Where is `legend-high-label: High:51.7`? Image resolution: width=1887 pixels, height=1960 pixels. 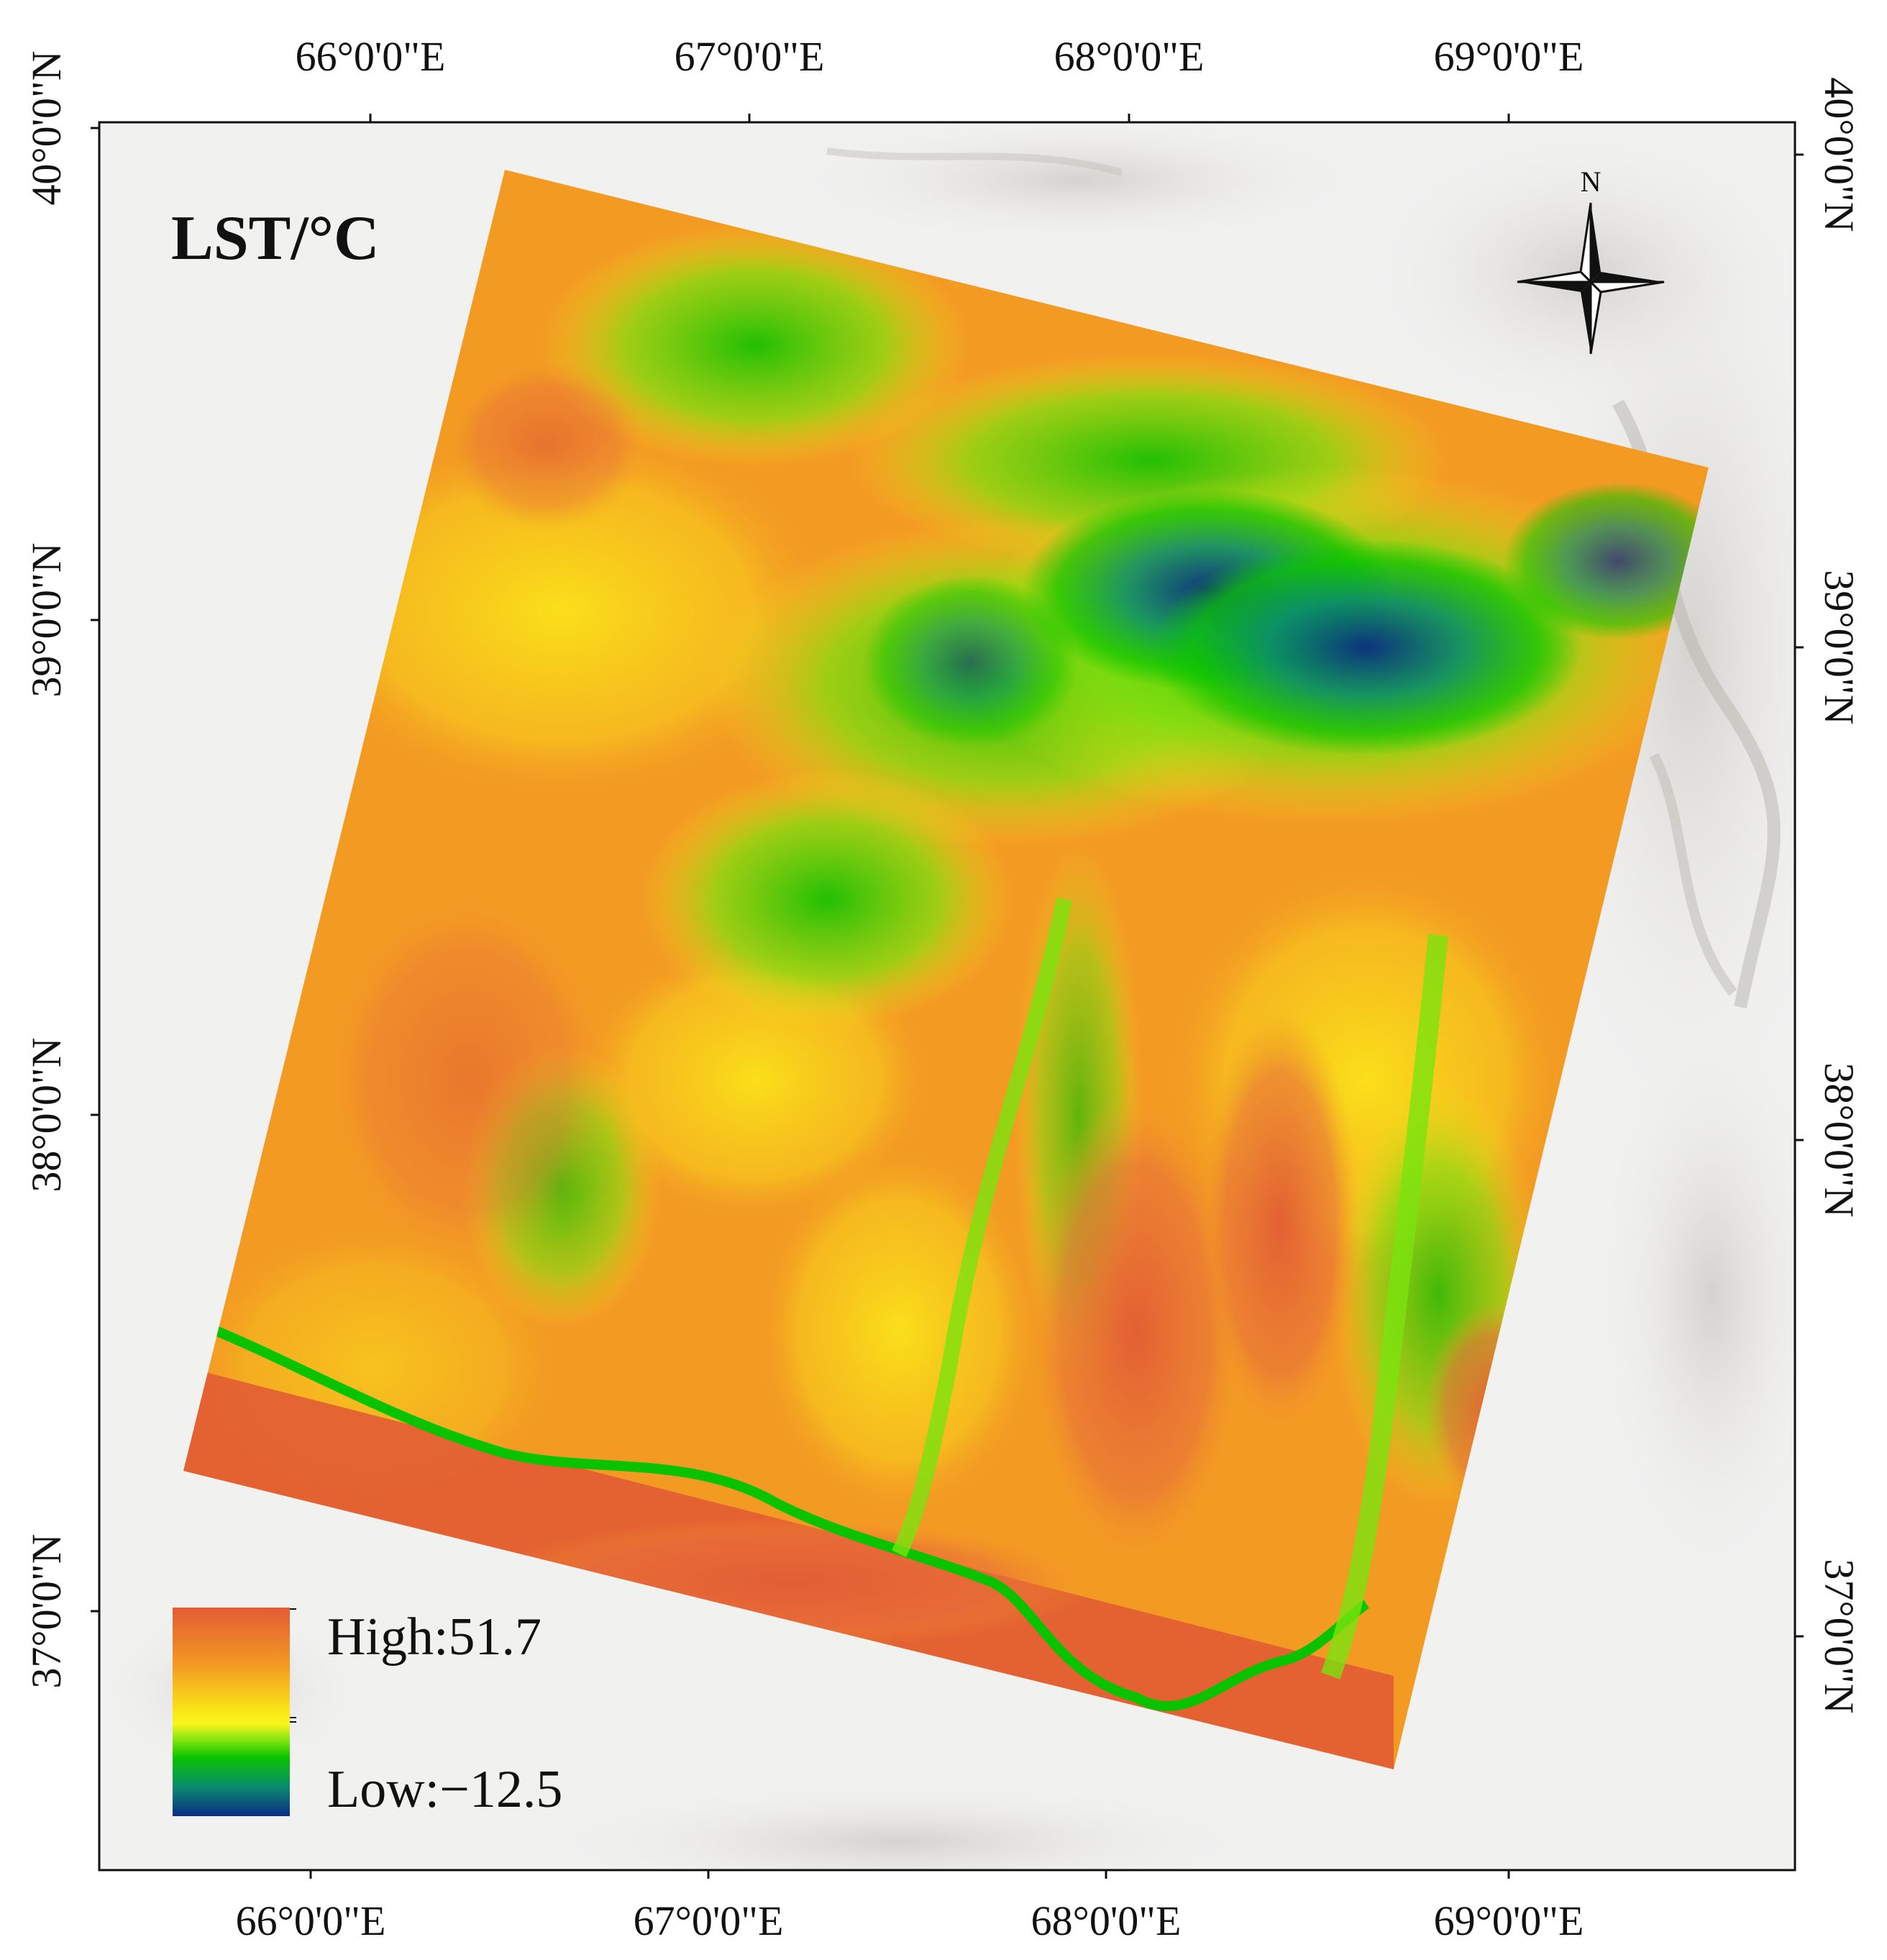 legend-high-label: High:51.7 is located at coordinates (434, 1638).